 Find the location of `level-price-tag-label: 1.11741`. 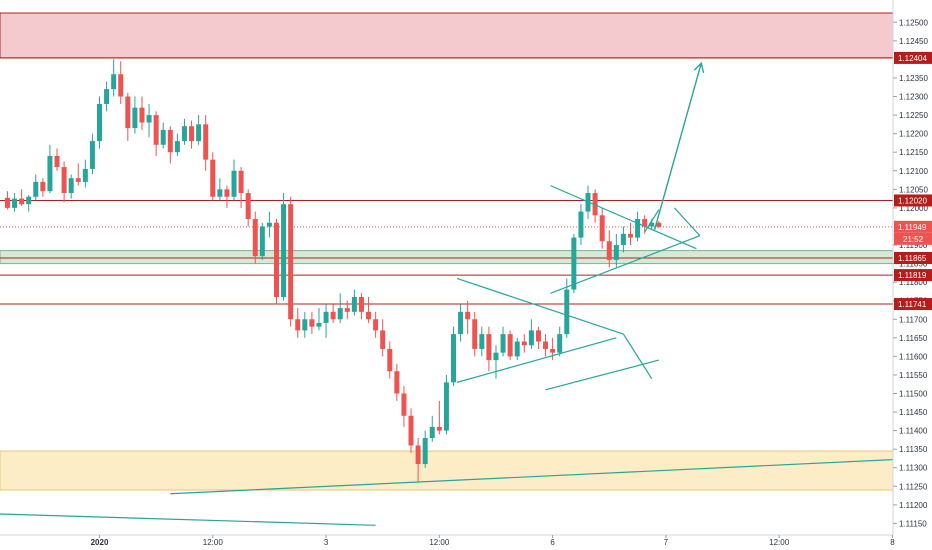

level-price-tag-label: 1.11741 is located at coordinates (912, 304).